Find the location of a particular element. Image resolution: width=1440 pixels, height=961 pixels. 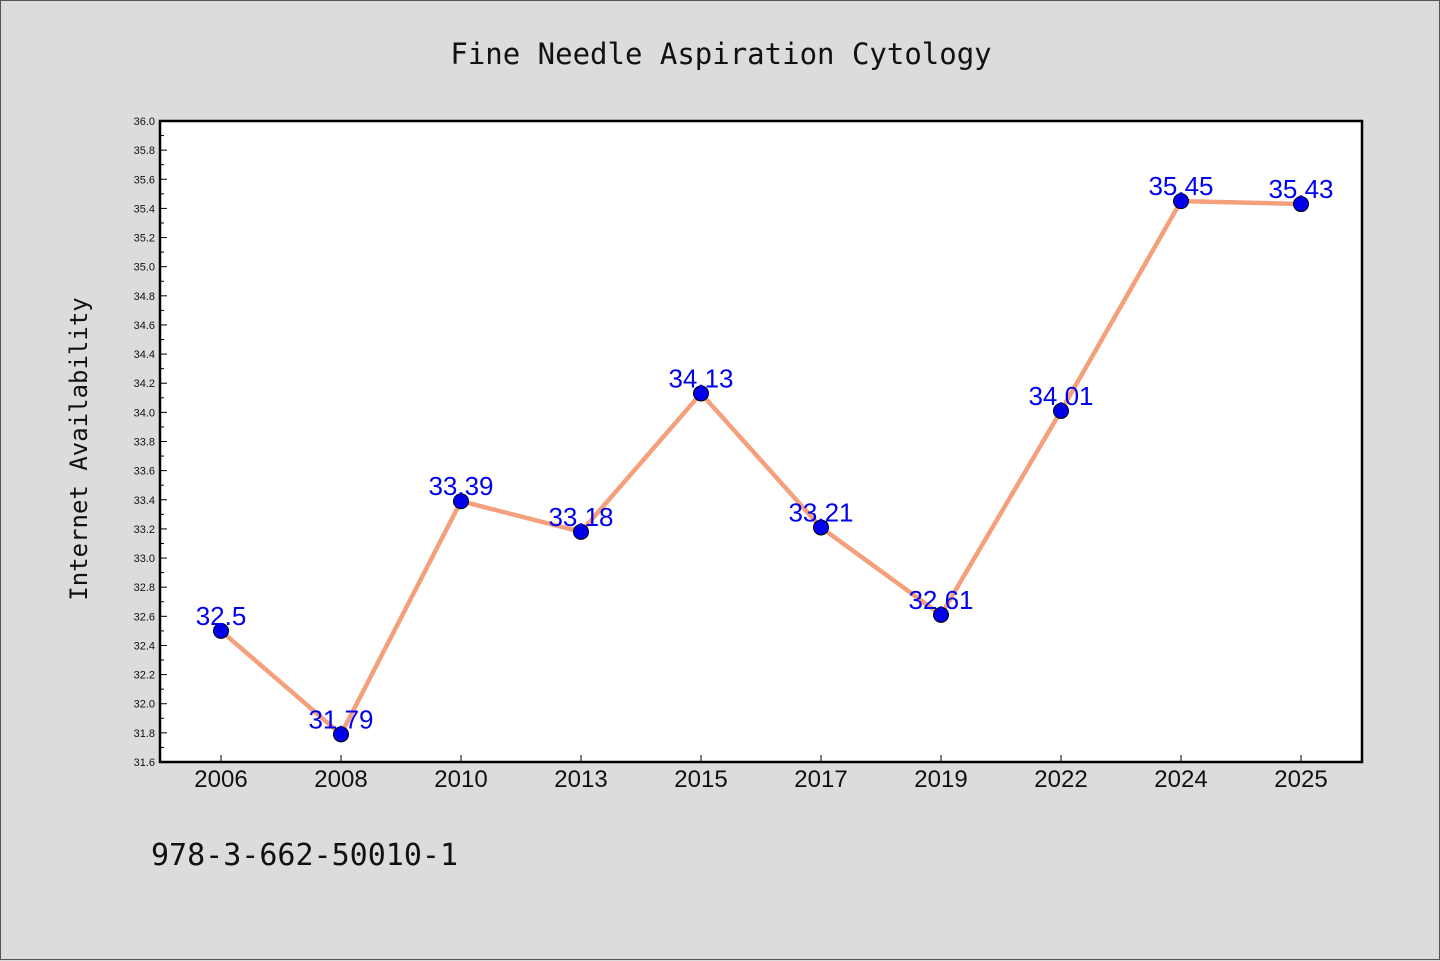

y-tick-label: 35.8 is located at coordinates (144, 151).